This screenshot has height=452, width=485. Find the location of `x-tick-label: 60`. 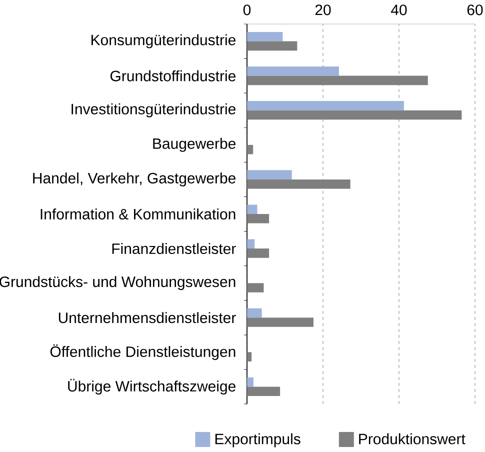

x-tick-label: 60 is located at coordinates (475, 10).